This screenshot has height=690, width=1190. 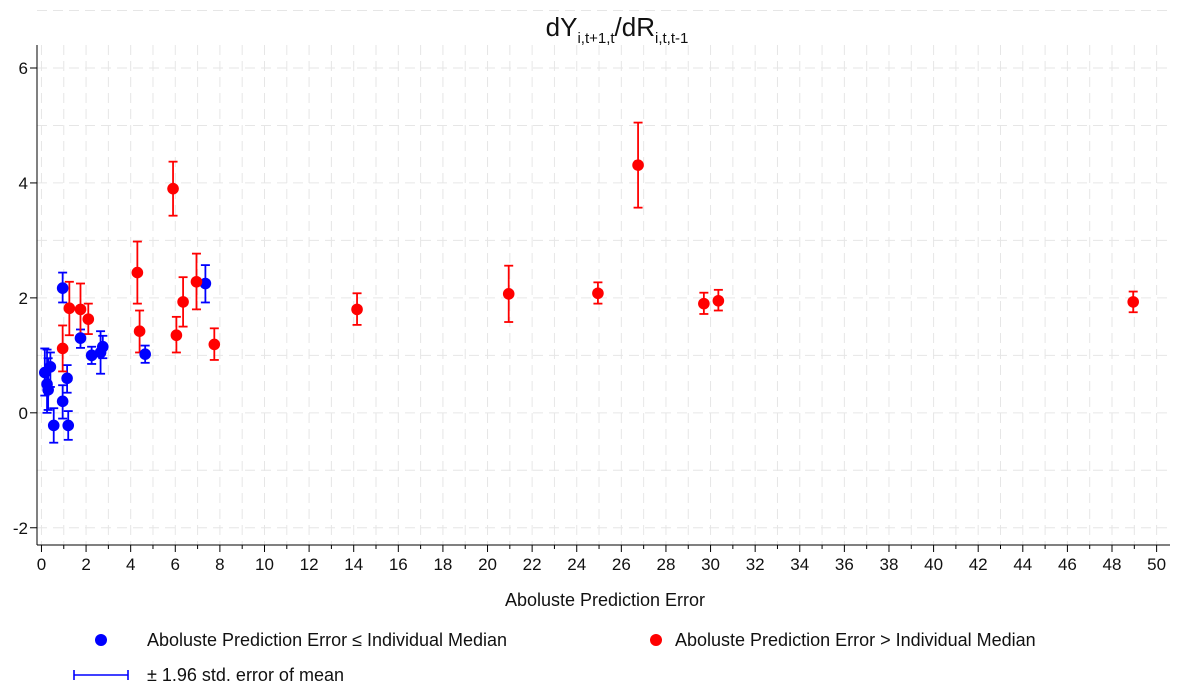 I want to click on x-tick-label: 12, so click(x=309, y=564).